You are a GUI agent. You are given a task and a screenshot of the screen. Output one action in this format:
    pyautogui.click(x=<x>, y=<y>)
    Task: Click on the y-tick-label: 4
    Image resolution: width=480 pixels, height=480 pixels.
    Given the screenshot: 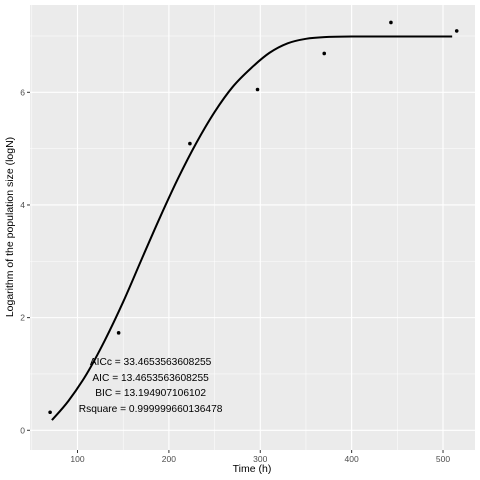 What is the action you would take?
    pyautogui.click(x=22, y=205)
    